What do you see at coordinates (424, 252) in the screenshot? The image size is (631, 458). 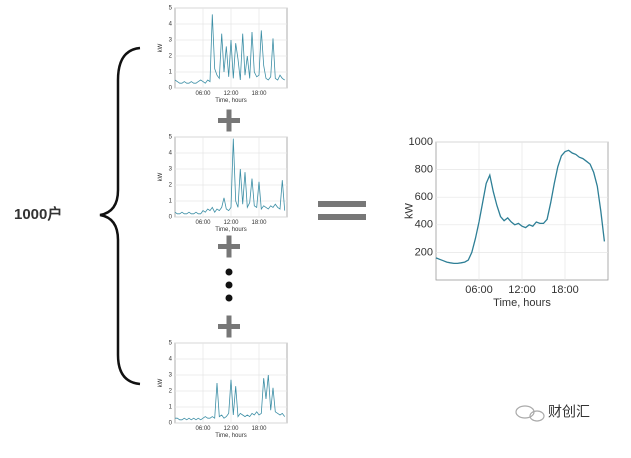 I see `y-tick-label: 200` at bounding box center [424, 252].